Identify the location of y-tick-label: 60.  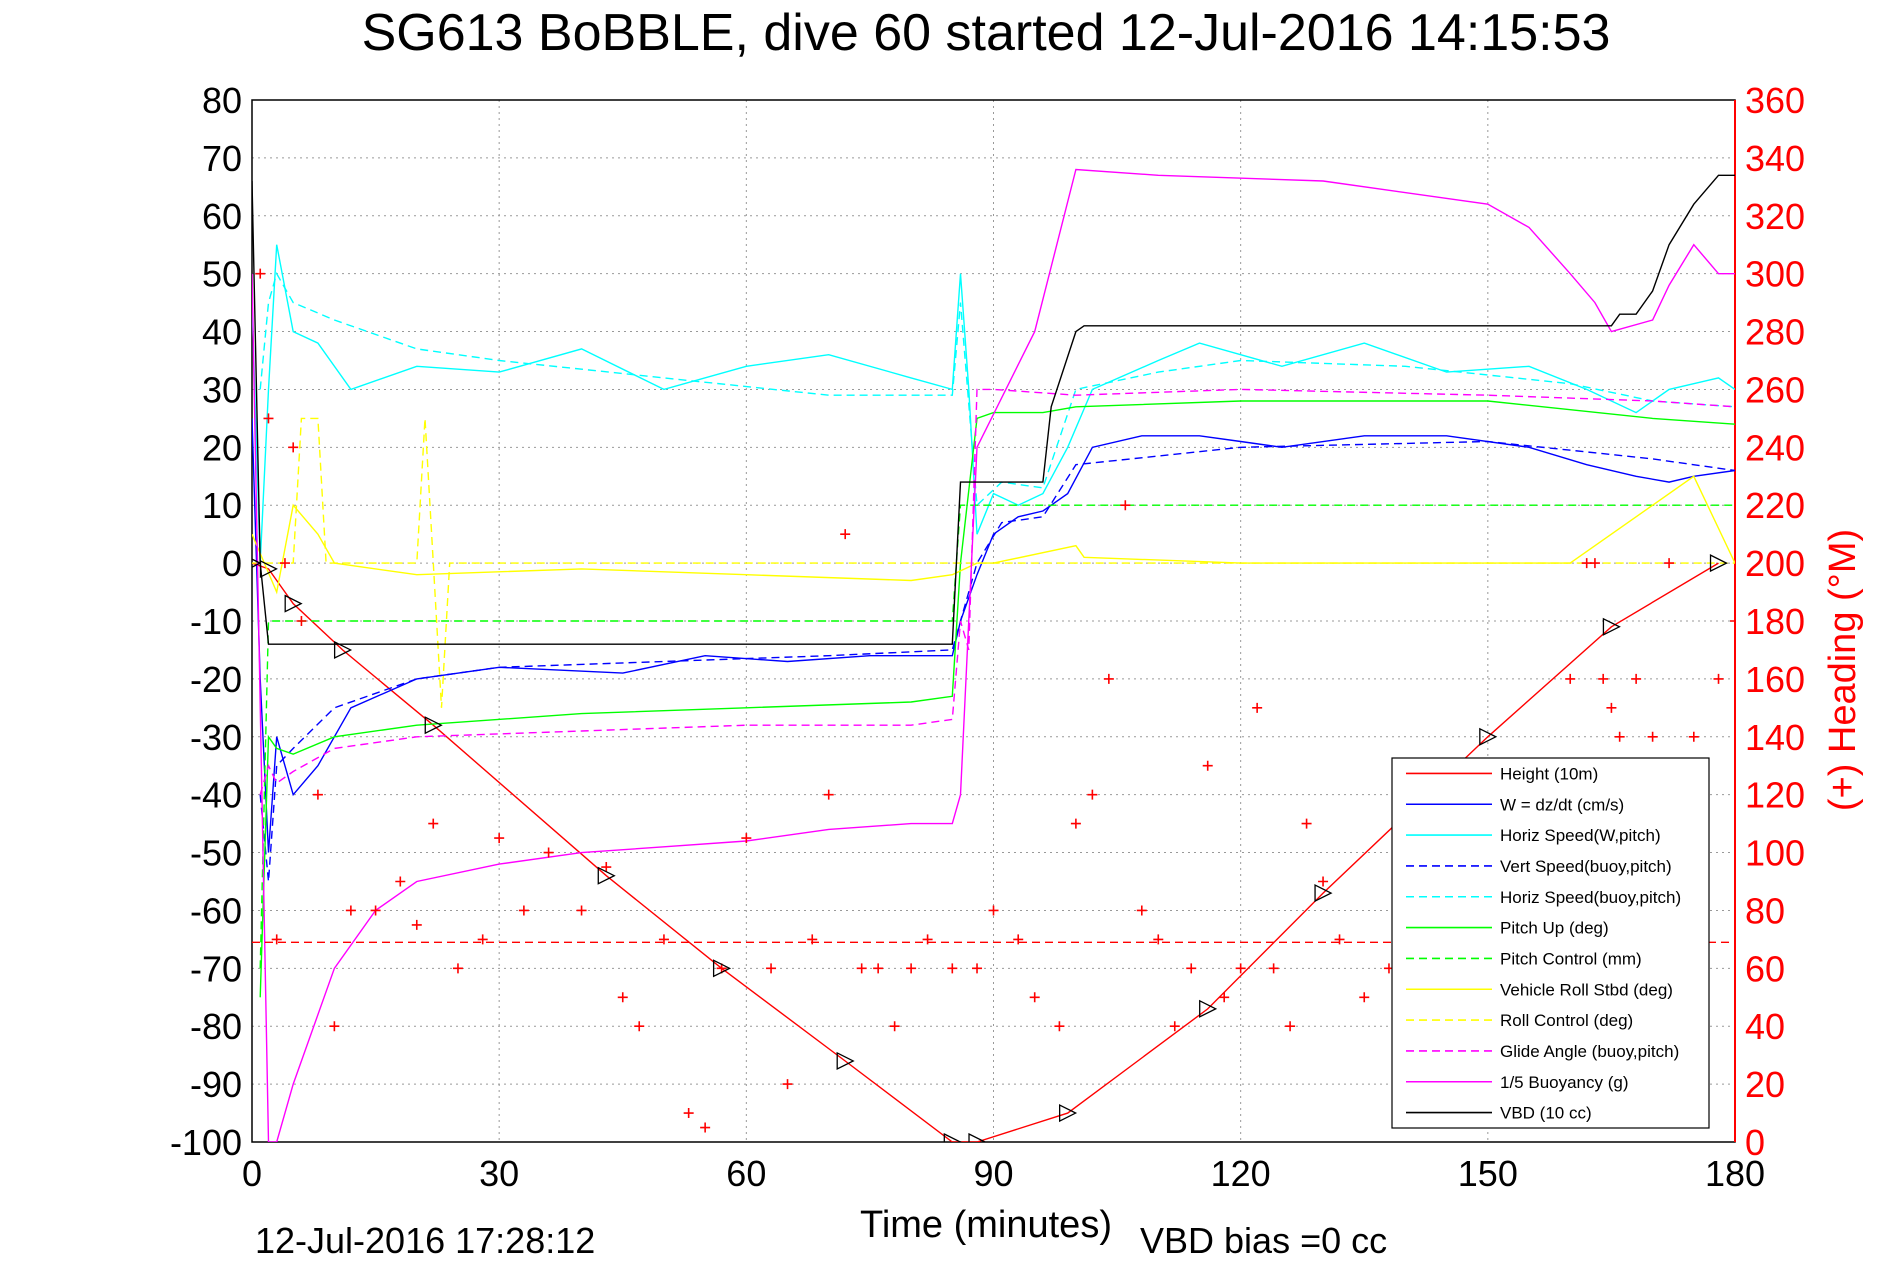
(222, 216).